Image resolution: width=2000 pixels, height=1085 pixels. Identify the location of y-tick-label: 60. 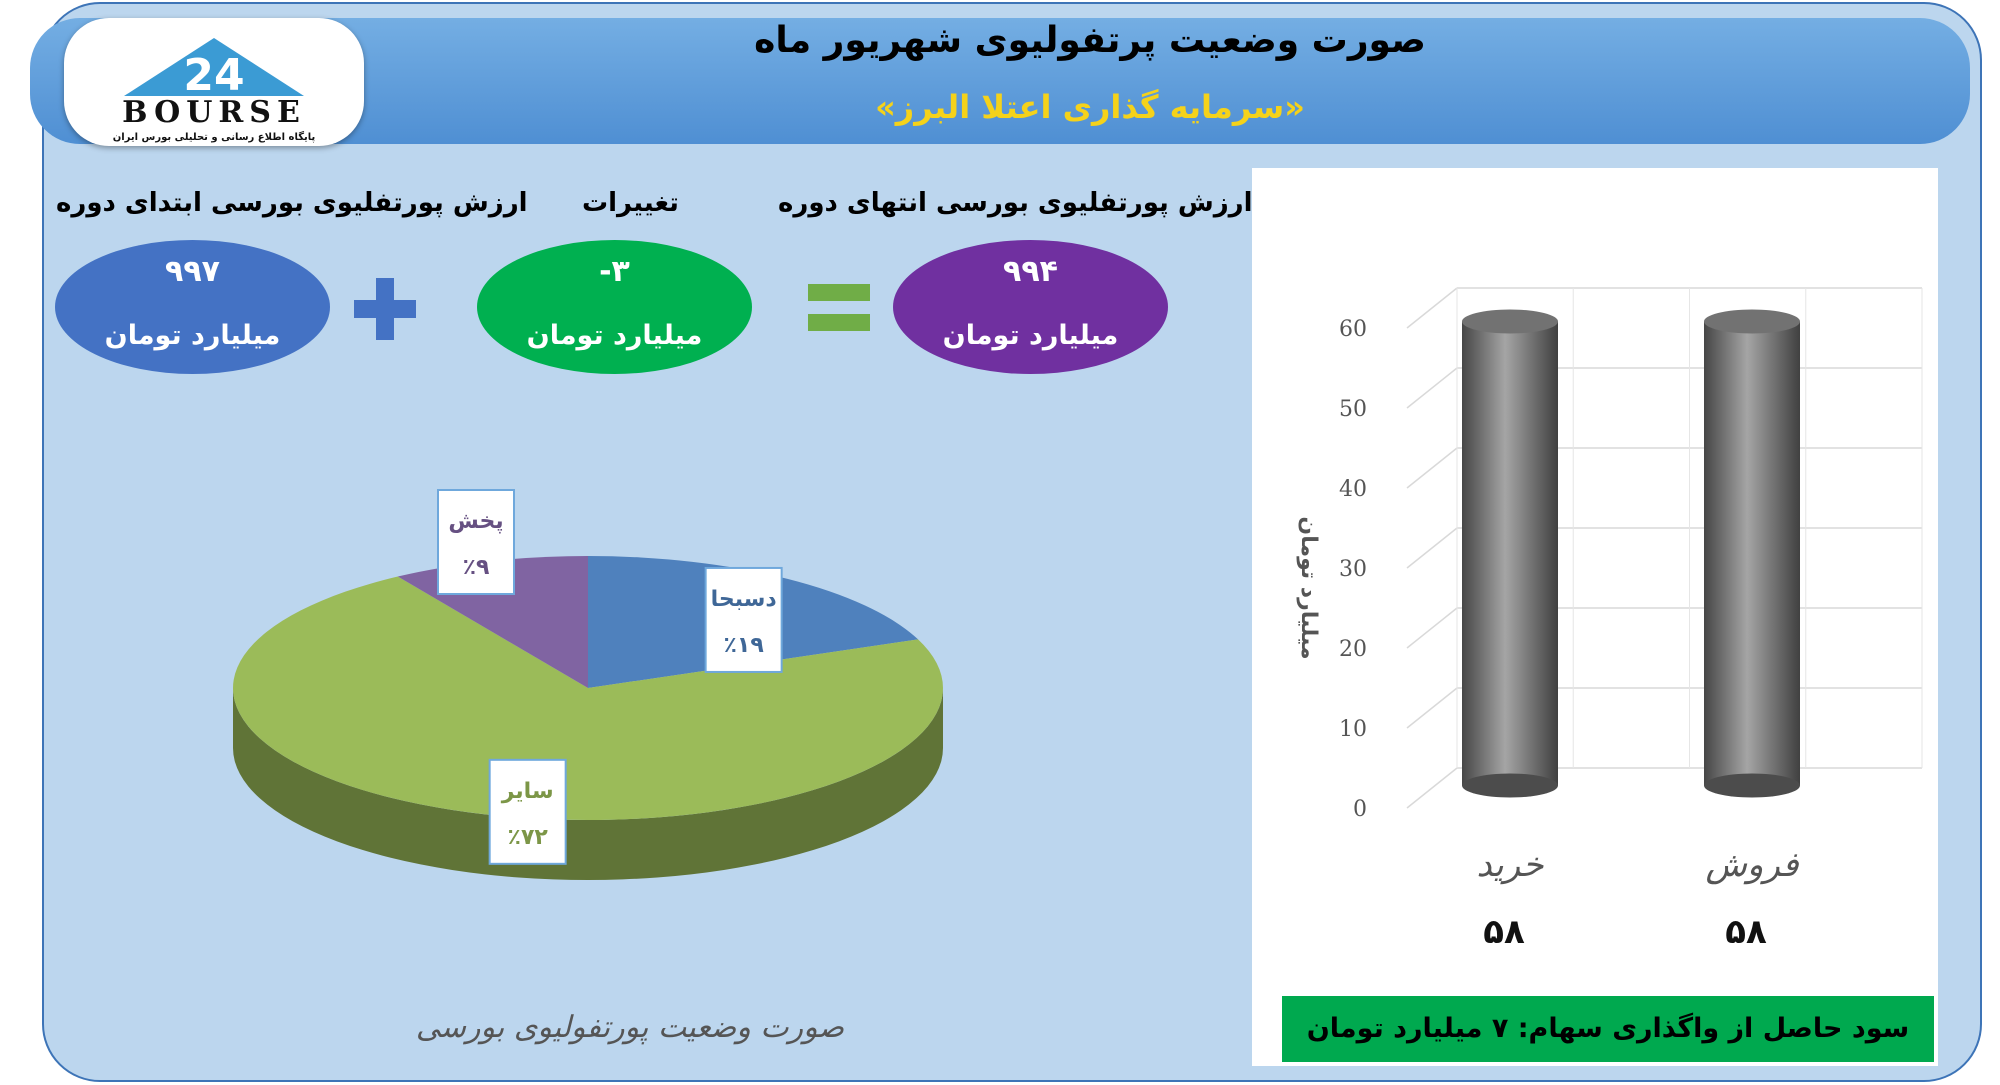
(1353, 329).